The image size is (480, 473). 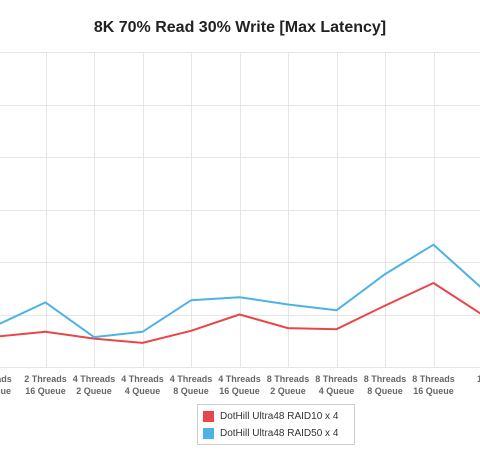 I want to click on x-tick-label-3: 4 Threads 4 Queue, so click(x=142, y=385).